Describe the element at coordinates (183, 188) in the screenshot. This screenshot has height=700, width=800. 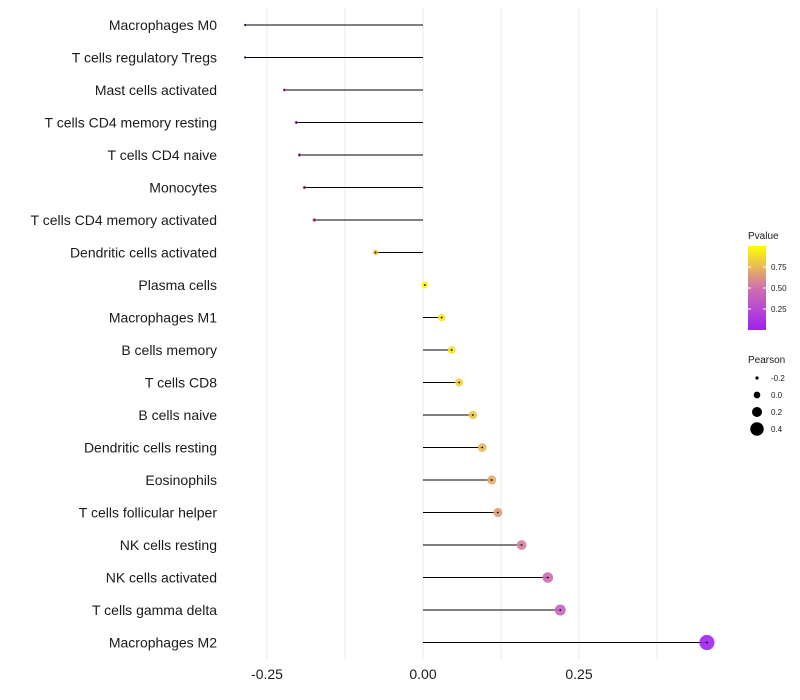
I see `y-axis-label: Monocytes` at that location.